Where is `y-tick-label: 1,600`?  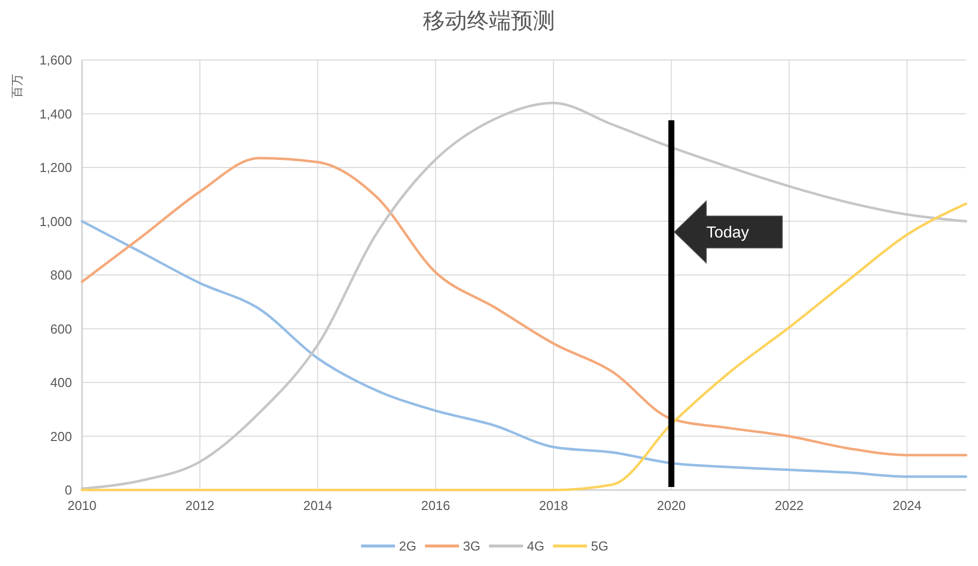 y-tick-label: 1,600 is located at coordinates (55, 60).